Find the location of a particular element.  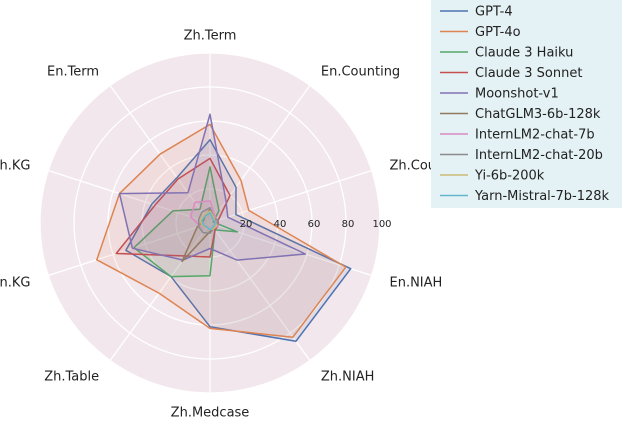

legend-entry: Yi-6b-200k is located at coordinates (509, 176).